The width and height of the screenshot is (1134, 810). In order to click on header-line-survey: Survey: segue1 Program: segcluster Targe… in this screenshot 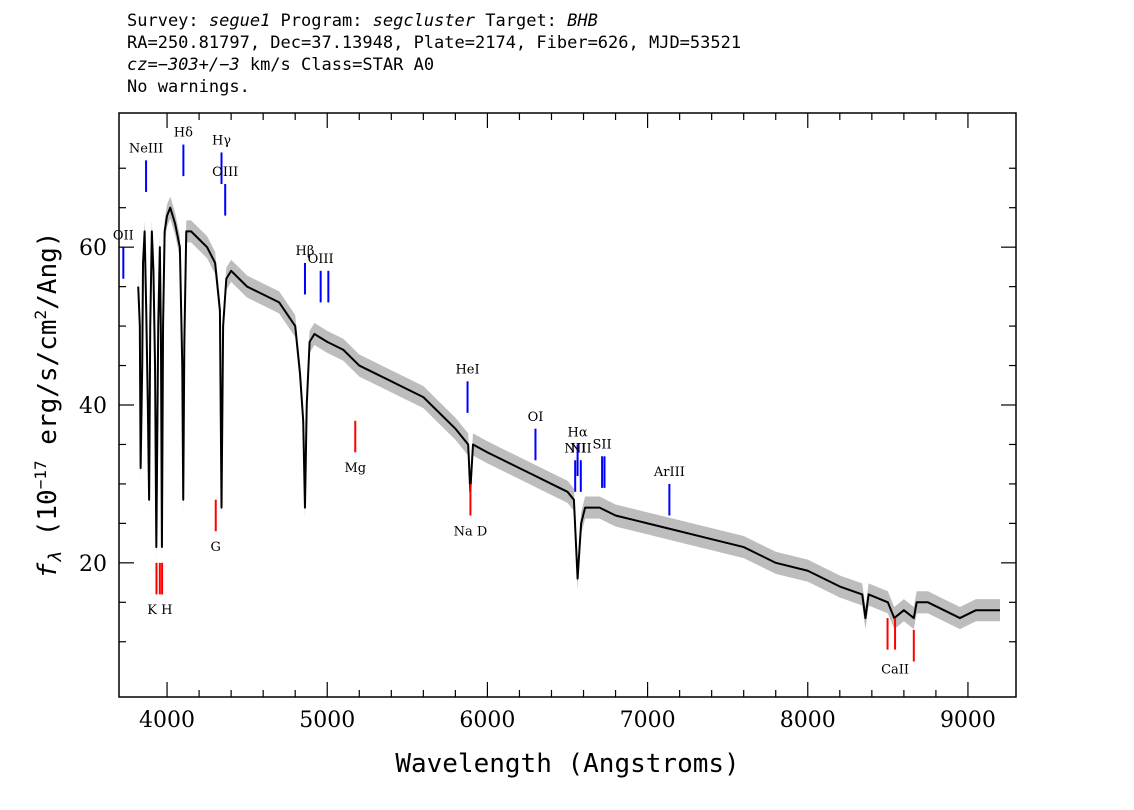, I will do `click(434, 21)`.